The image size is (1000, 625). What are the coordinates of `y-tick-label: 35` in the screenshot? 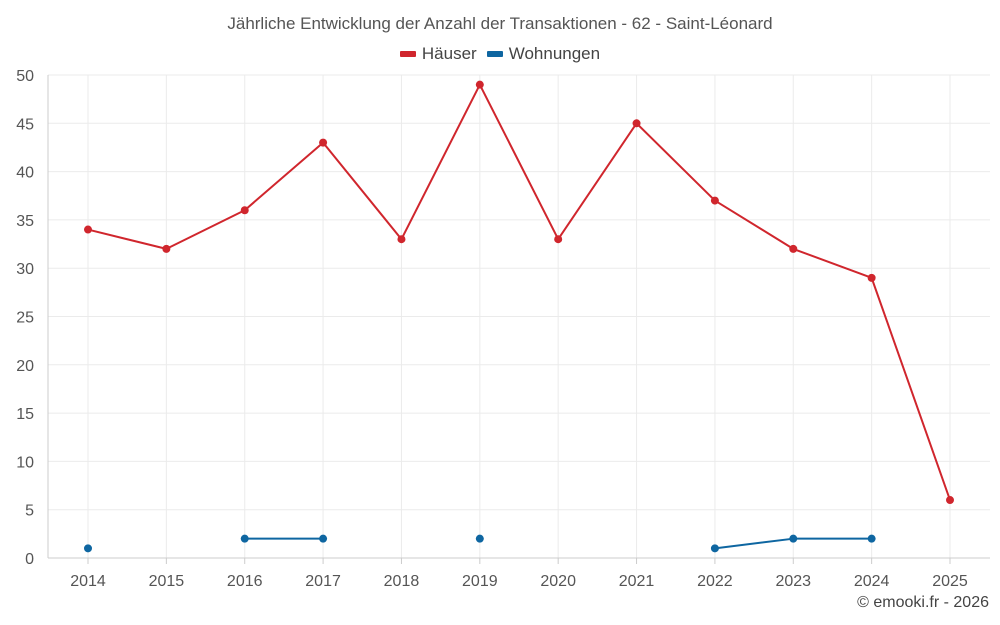 It's located at (25, 221).